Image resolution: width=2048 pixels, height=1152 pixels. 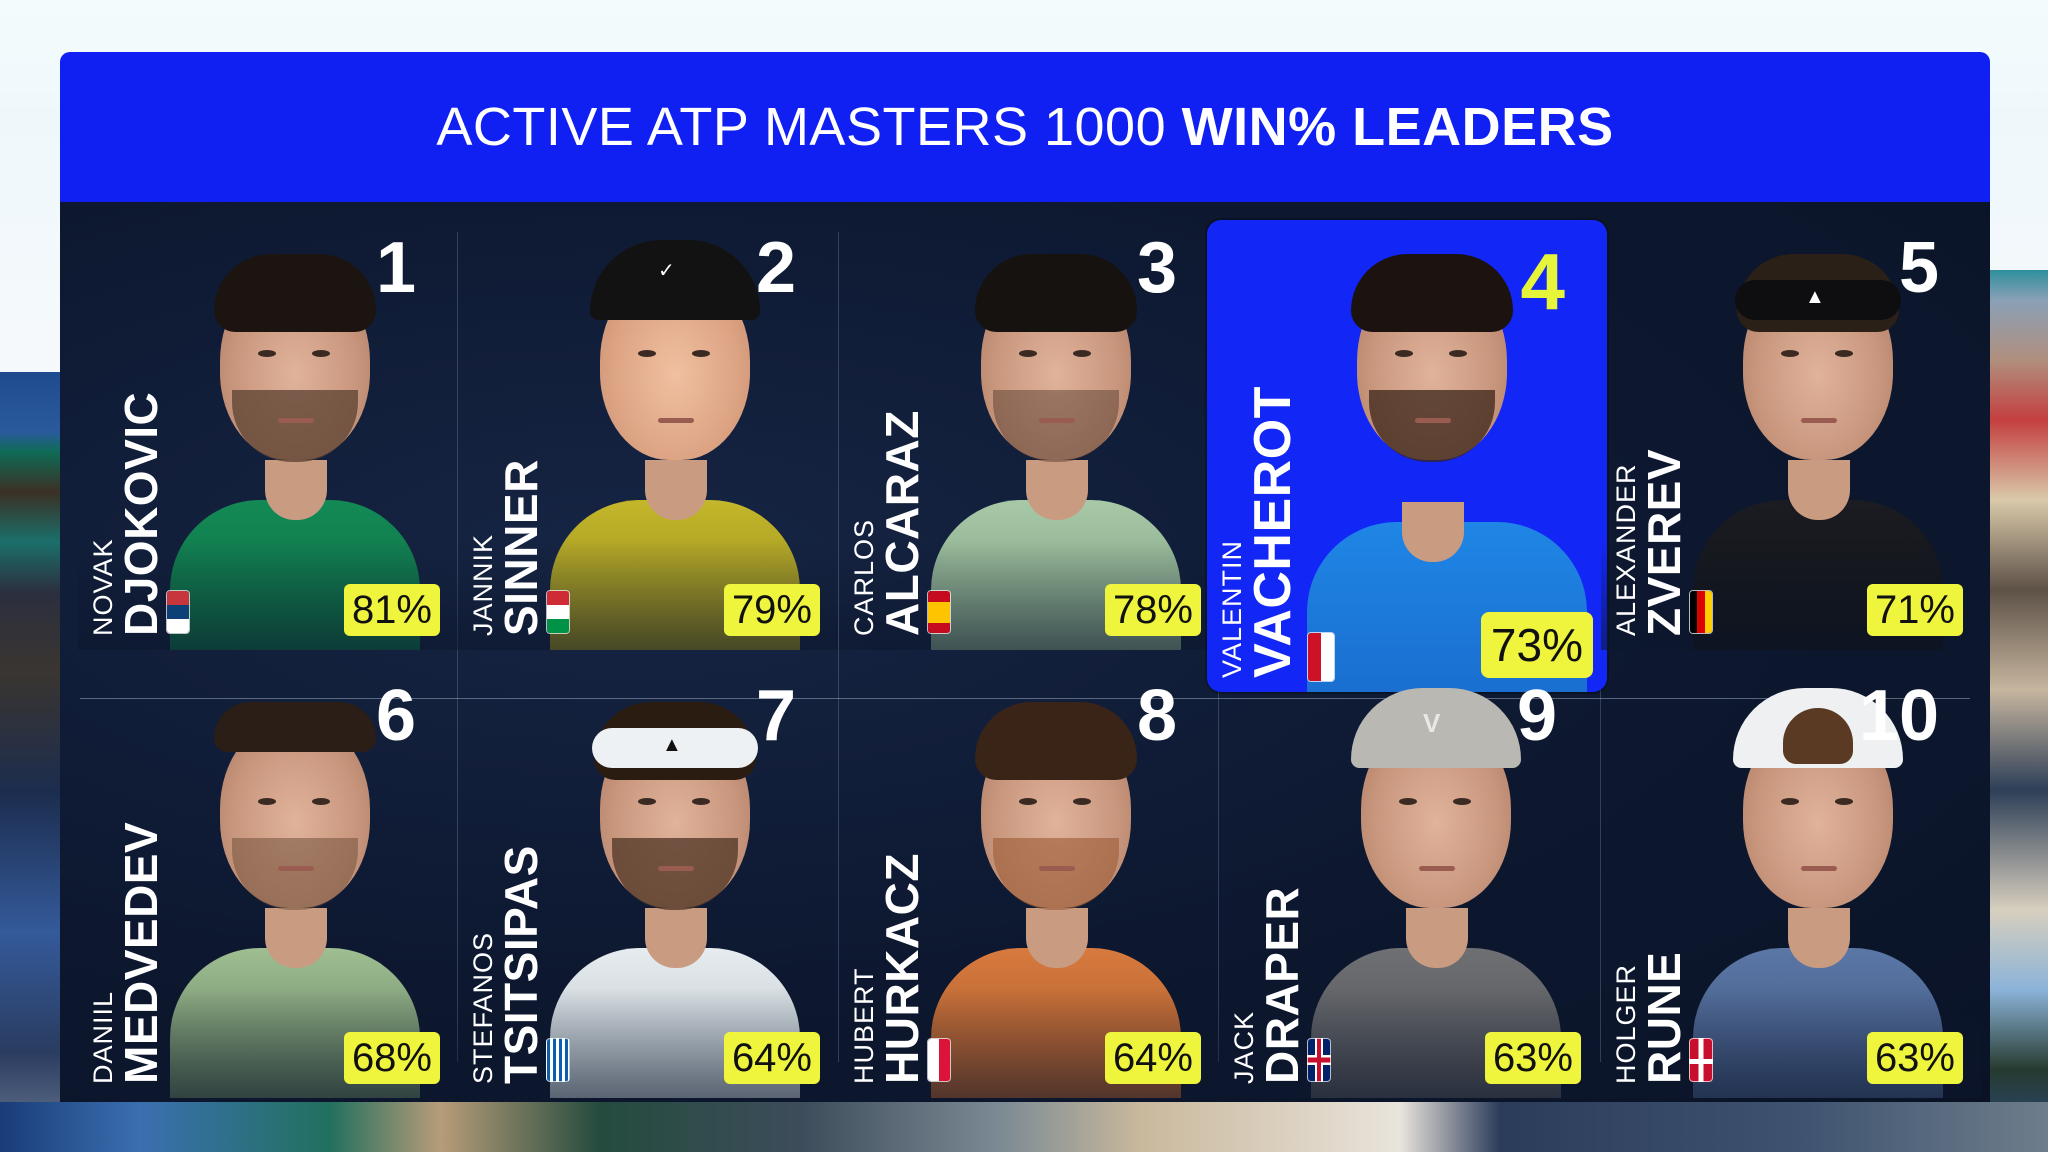 What do you see at coordinates (1232, 608) in the screenshot?
I see `first-name: VALENTIN` at bounding box center [1232, 608].